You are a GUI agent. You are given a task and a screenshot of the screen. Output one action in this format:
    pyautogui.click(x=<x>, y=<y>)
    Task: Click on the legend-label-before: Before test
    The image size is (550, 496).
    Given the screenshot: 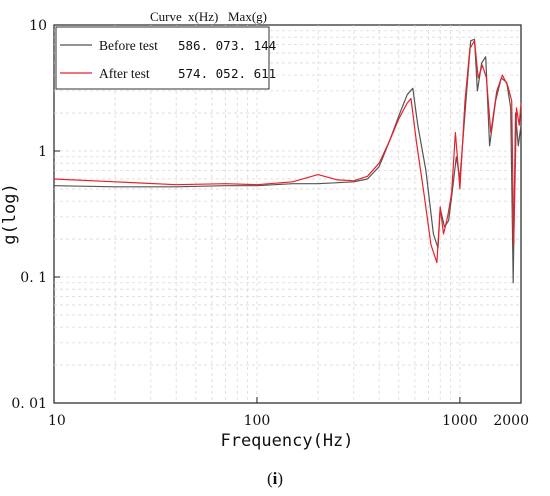 What is the action you would take?
    pyautogui.click(x=128, y=45)
    